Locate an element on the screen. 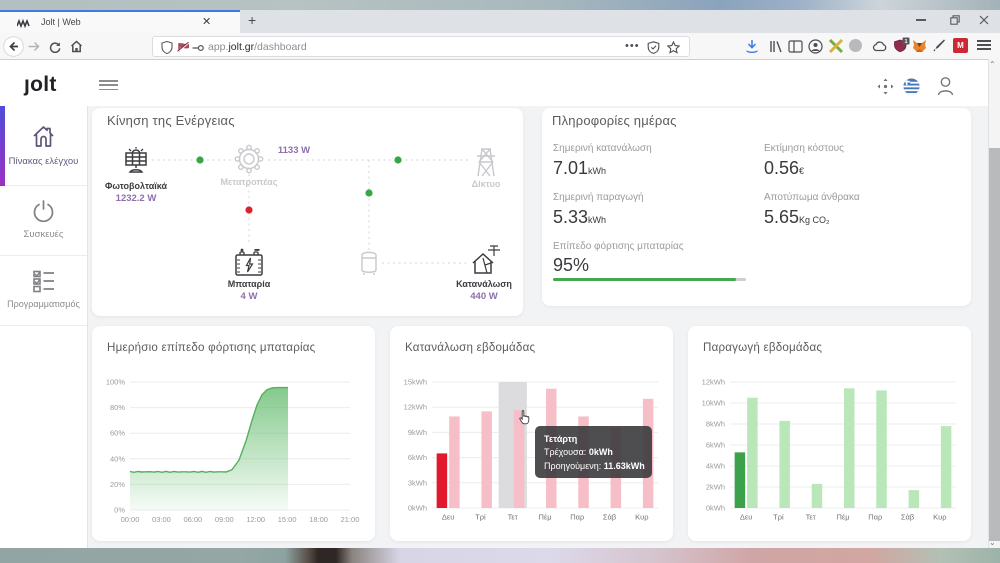 The image size is (1000, 563). svg-text: 40% is located at coordinates (117, 458).